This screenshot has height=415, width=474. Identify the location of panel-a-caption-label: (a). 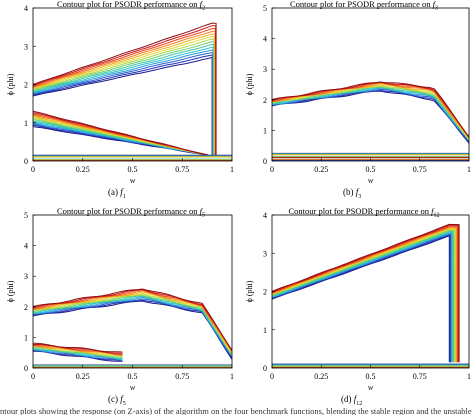
(113, 192).